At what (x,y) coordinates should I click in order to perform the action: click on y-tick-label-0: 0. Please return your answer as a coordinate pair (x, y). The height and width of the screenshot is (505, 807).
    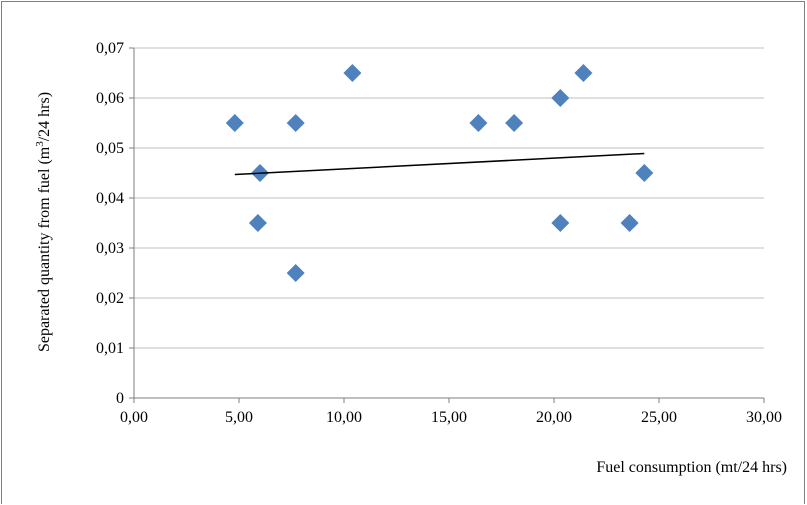
    Looking at the image, I should click on (120, 398).